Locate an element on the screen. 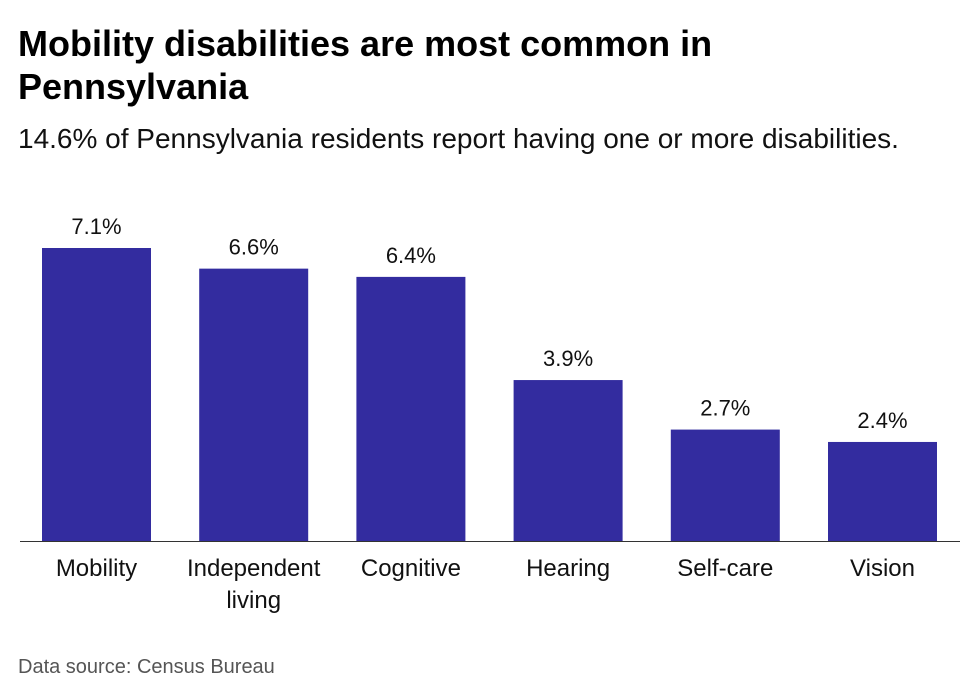 The width and height of the screenshot is (980, 699). bar-value-label: 6.4% is located at coordinates (411, 255).